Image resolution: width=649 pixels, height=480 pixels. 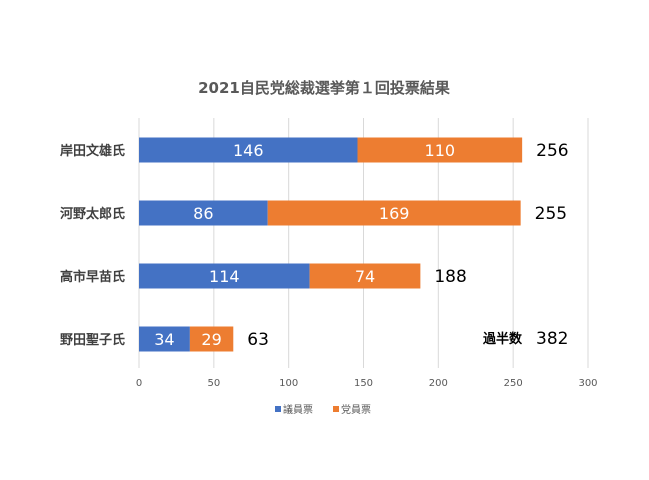 I want to click on total-label: 256, so click(x=552, y=151).